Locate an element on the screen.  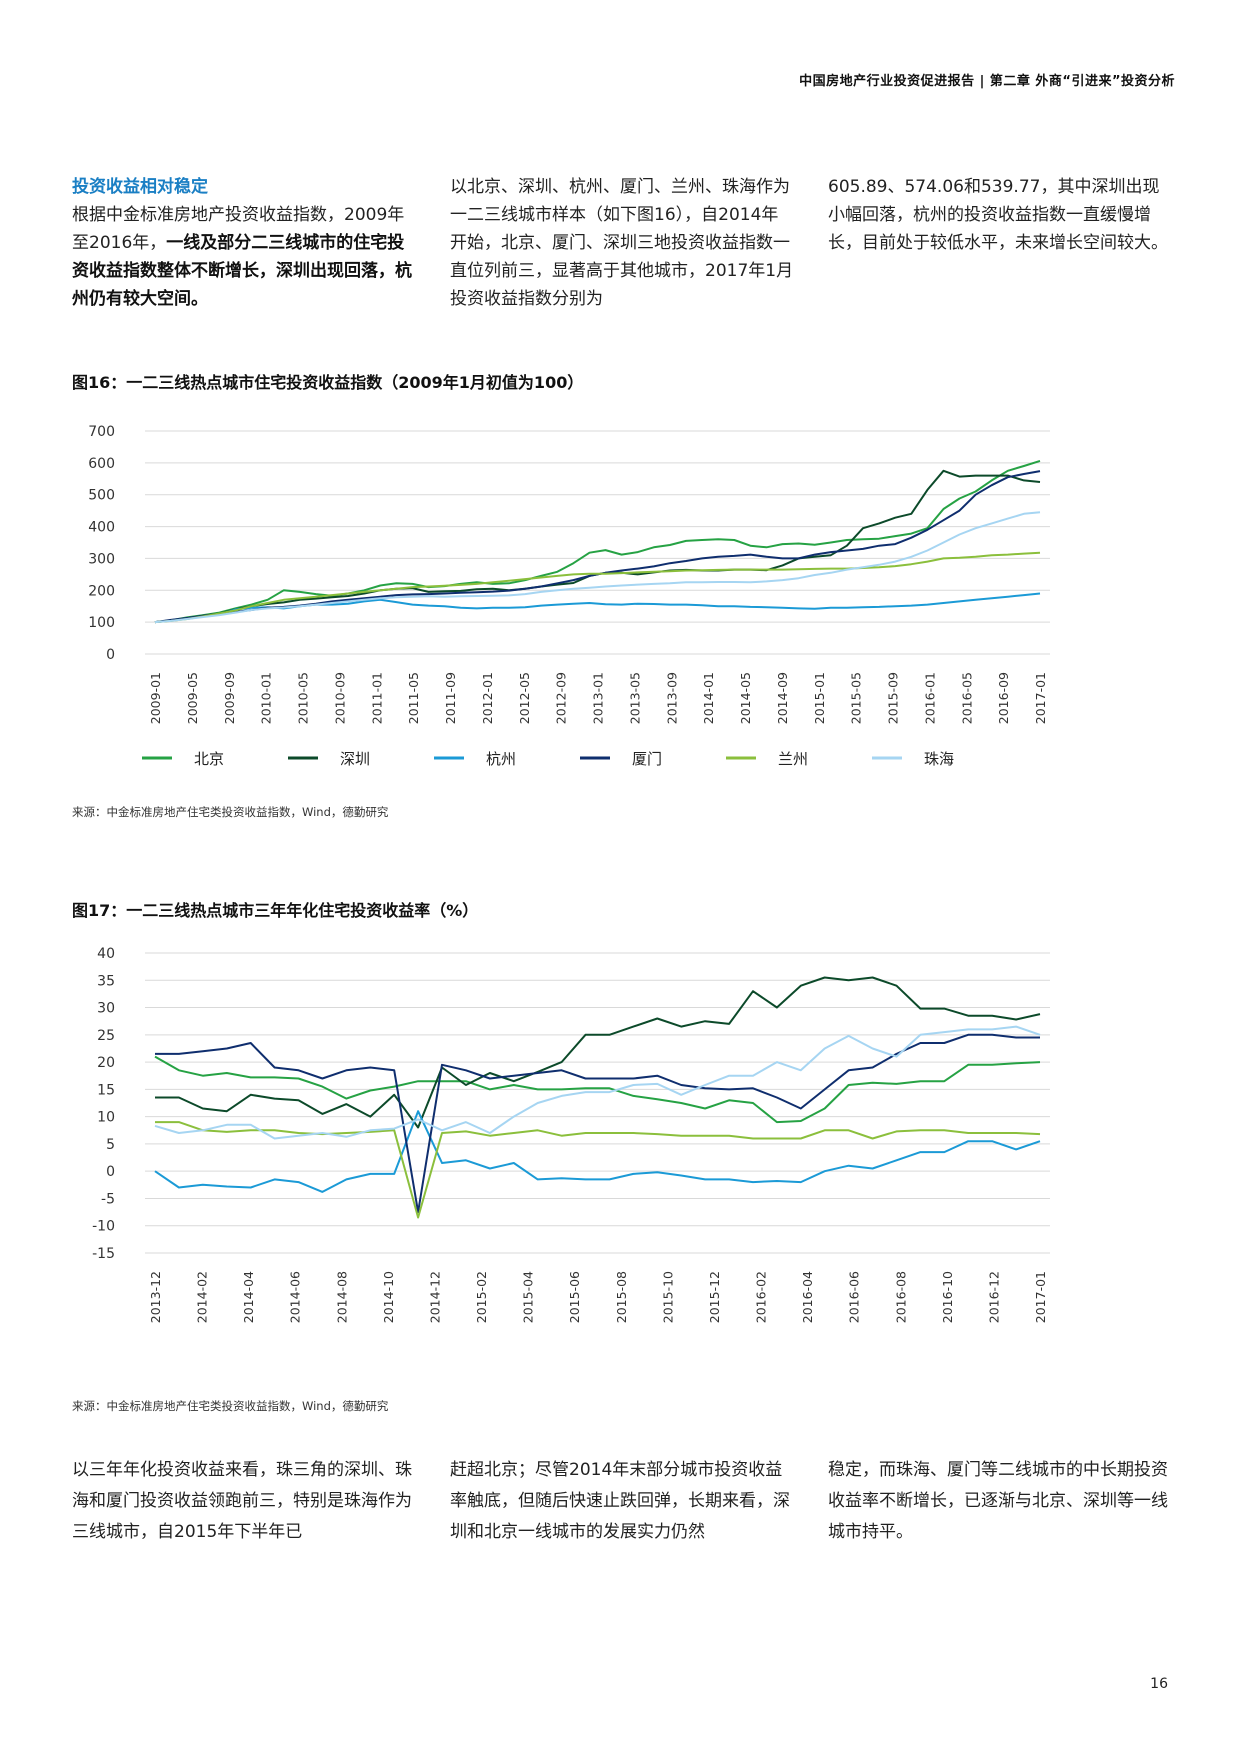
y-tick-label: 40 is located at coordinates (106, 954).